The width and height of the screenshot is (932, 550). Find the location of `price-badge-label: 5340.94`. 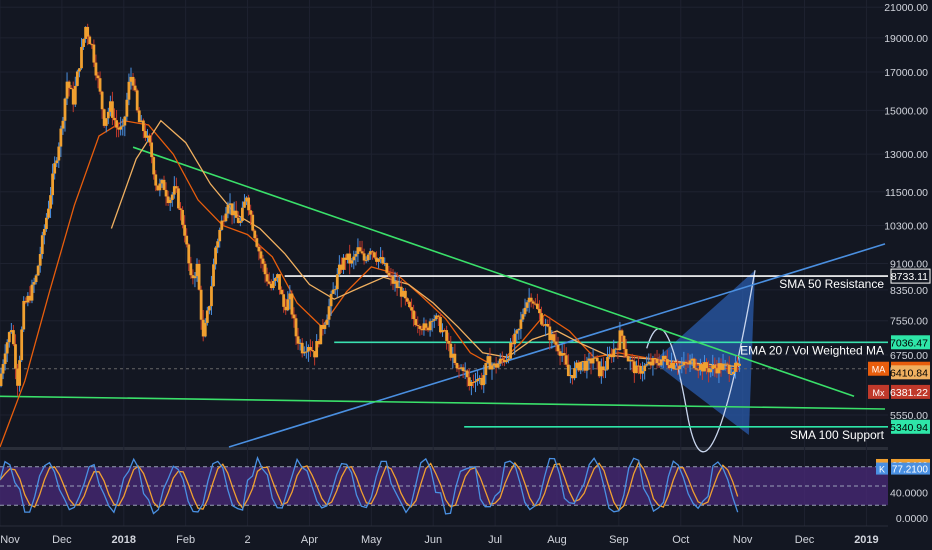

price-badge-label: 5340.94 is located at coordinates (909, 428).